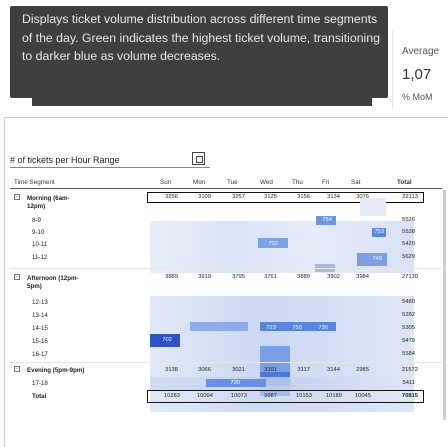  Describe the element at coordinates (226, 188) in the screenshot. I see `header-divider` at that location.